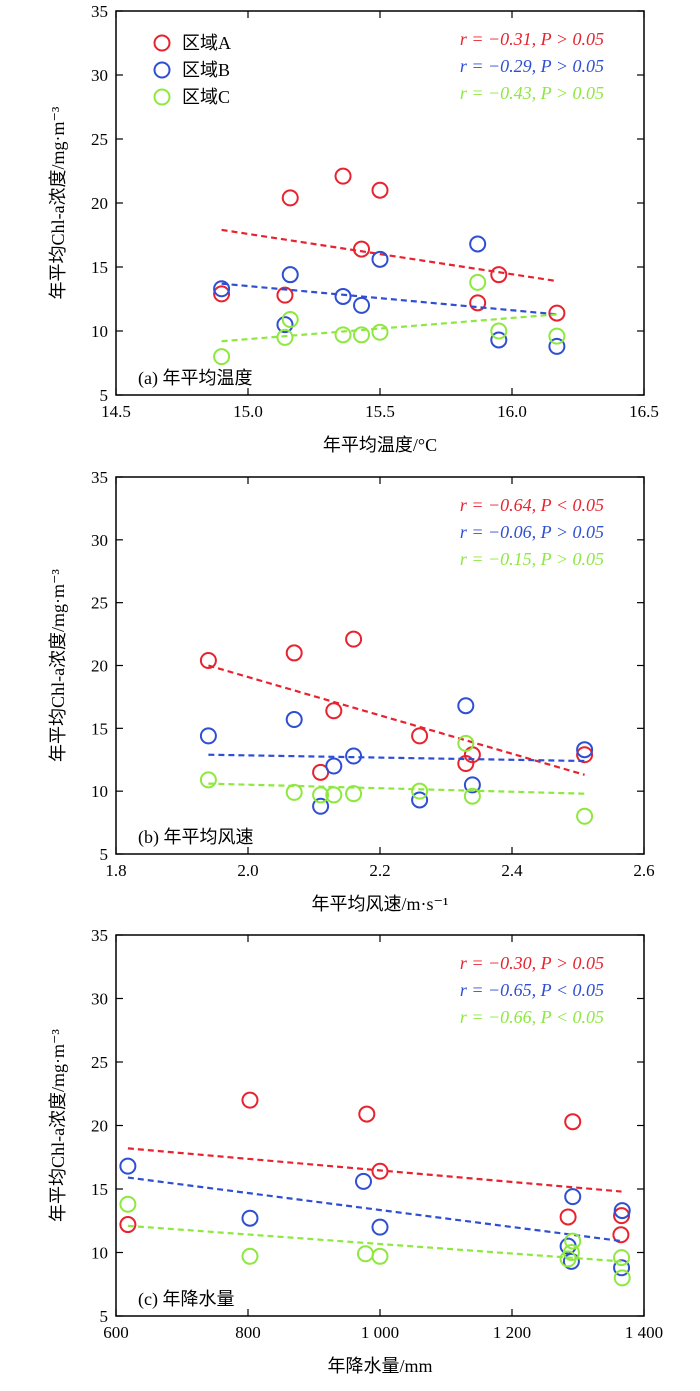 Image resolution: width=700 pixels, height=1391 pixels. I want to click on legend-label: 区域B, so click(206, 70).